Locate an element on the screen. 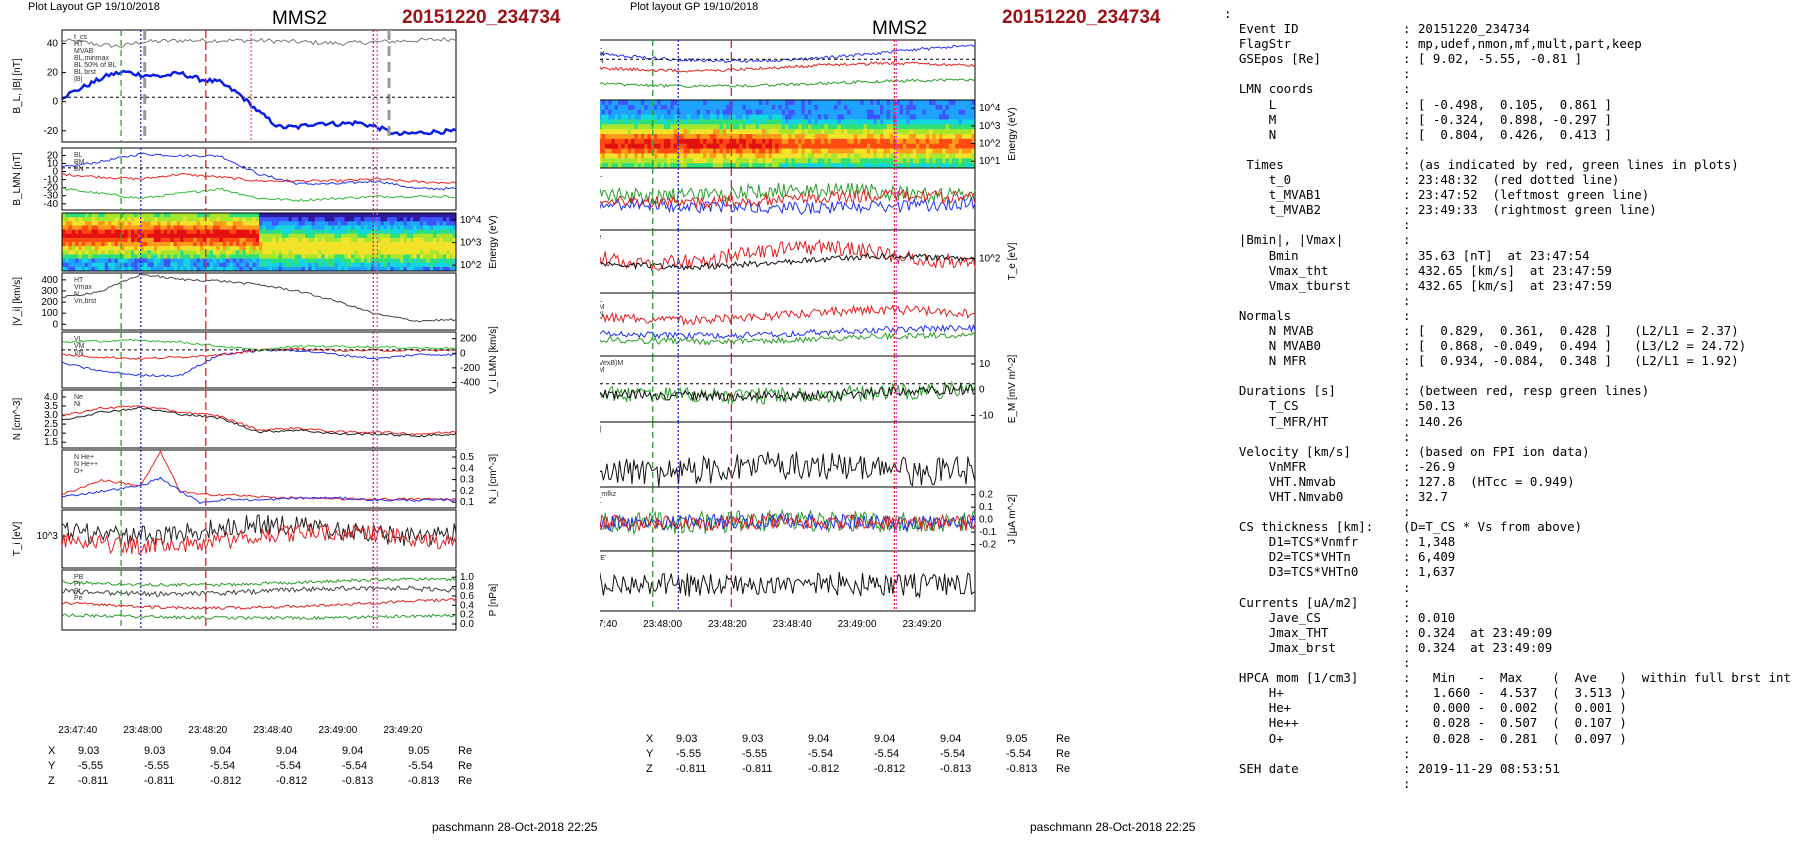  y-axis-label: J [μA m^-2] is located at coordinates (1012, 519).